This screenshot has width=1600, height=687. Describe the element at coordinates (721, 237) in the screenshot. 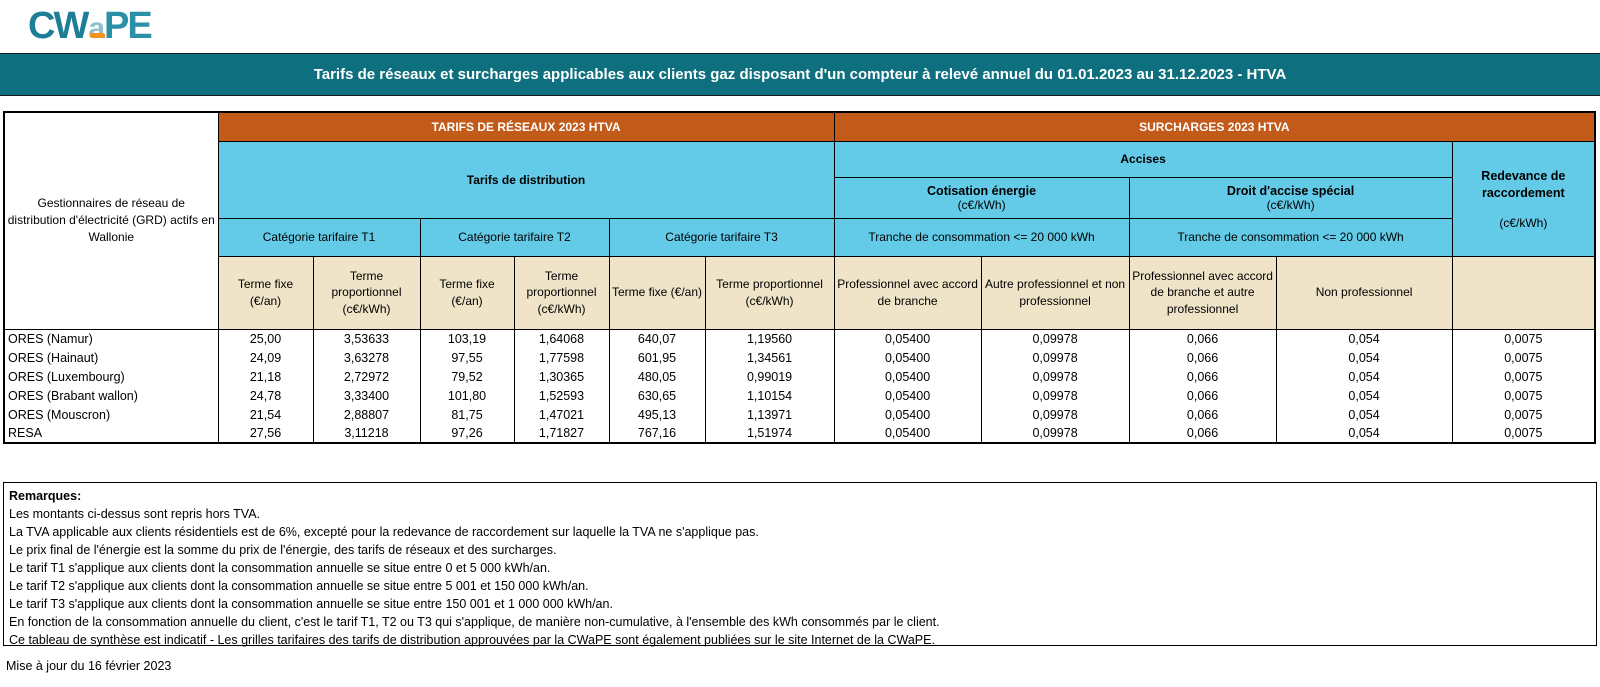

I see `category-header-t3: Catégorie tarifaire T3` at that location.